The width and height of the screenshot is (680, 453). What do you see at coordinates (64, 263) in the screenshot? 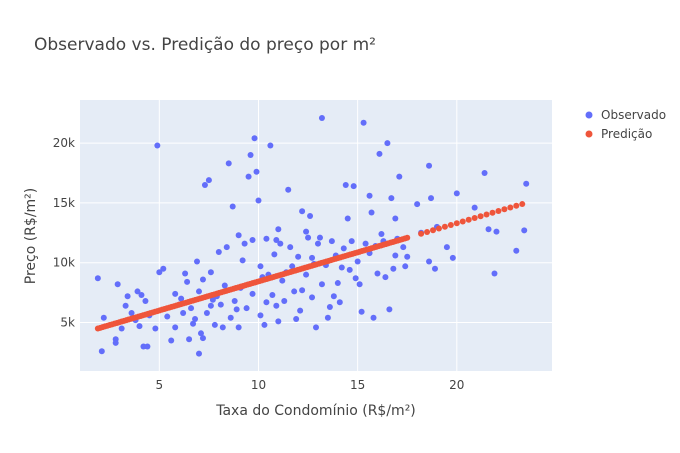
I see `y-tick-label: 10k` at bounding box center [64, 263].